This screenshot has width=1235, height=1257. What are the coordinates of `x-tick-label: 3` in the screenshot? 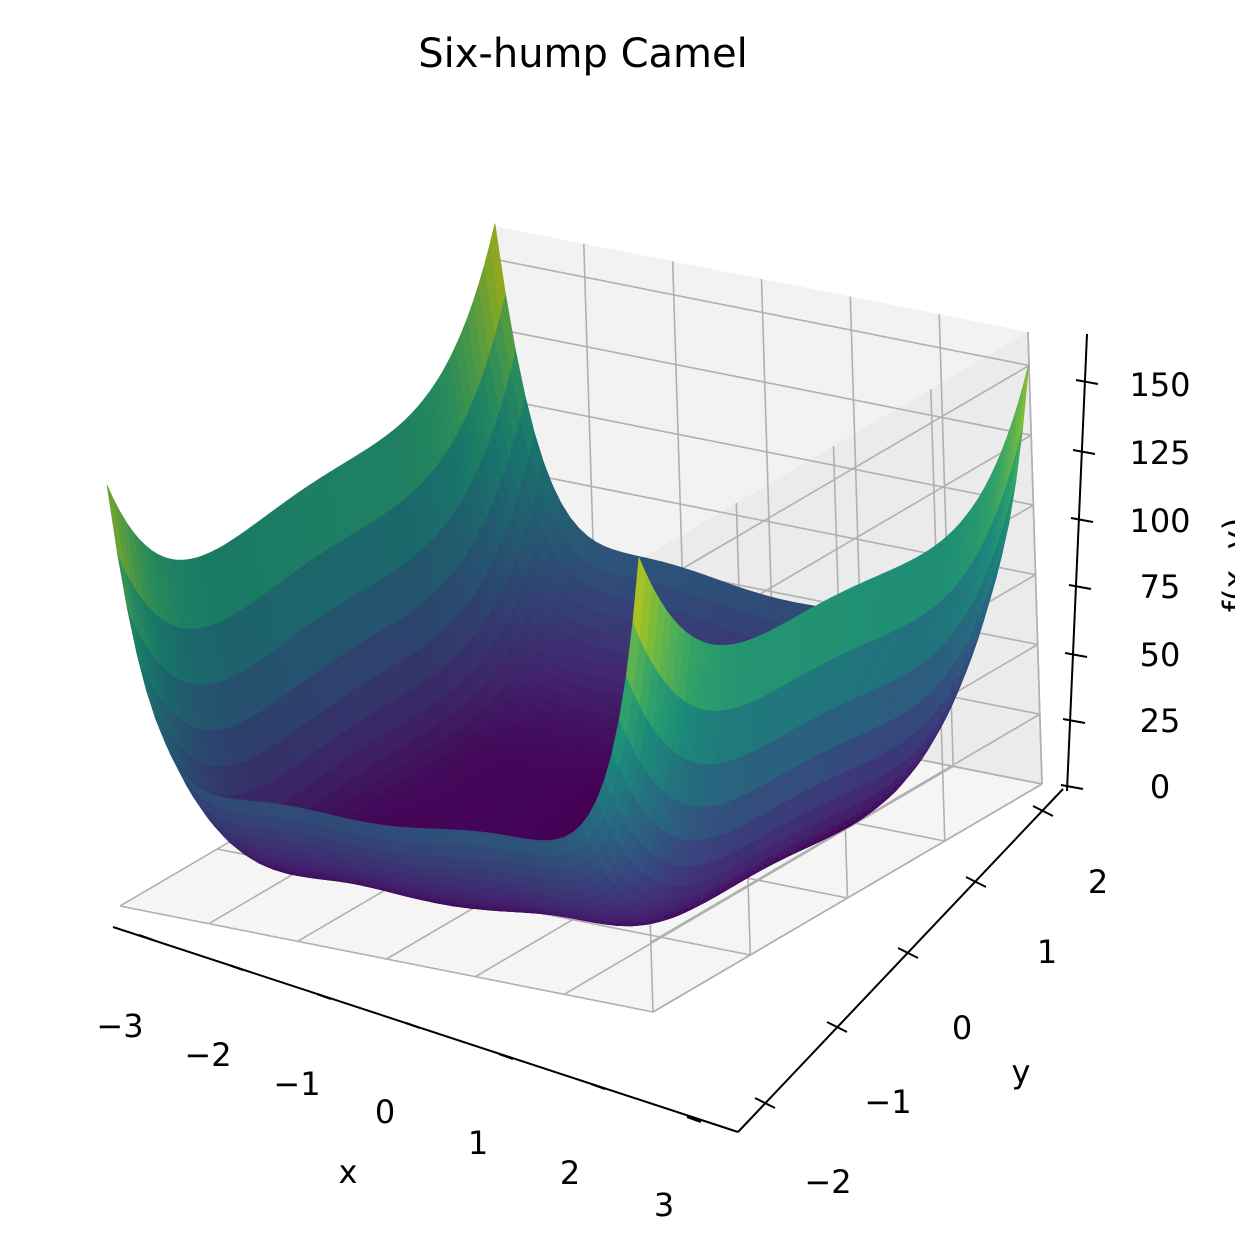 It's located at (664, 1205).